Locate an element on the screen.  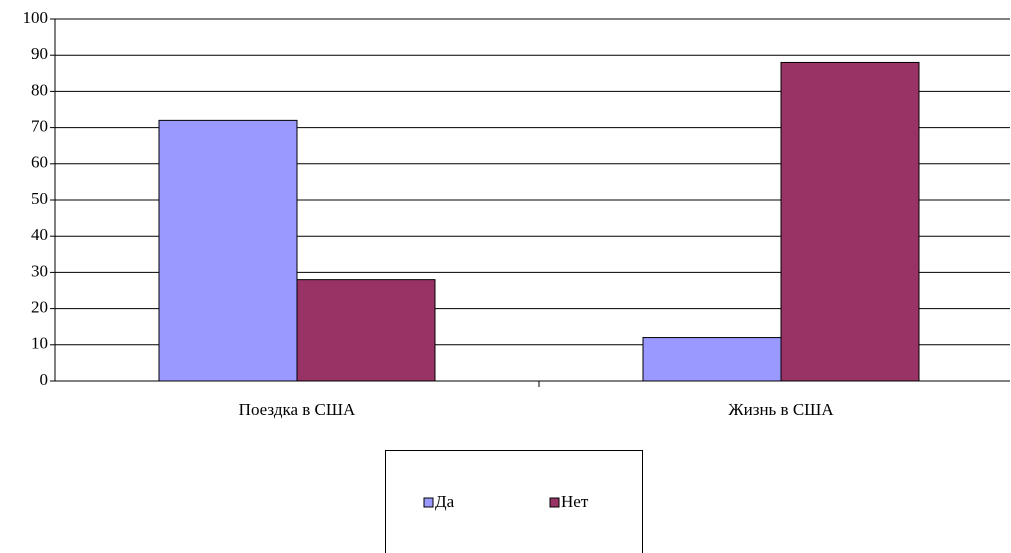
y-tick-label: 30 is located at coordinates (39, 270).